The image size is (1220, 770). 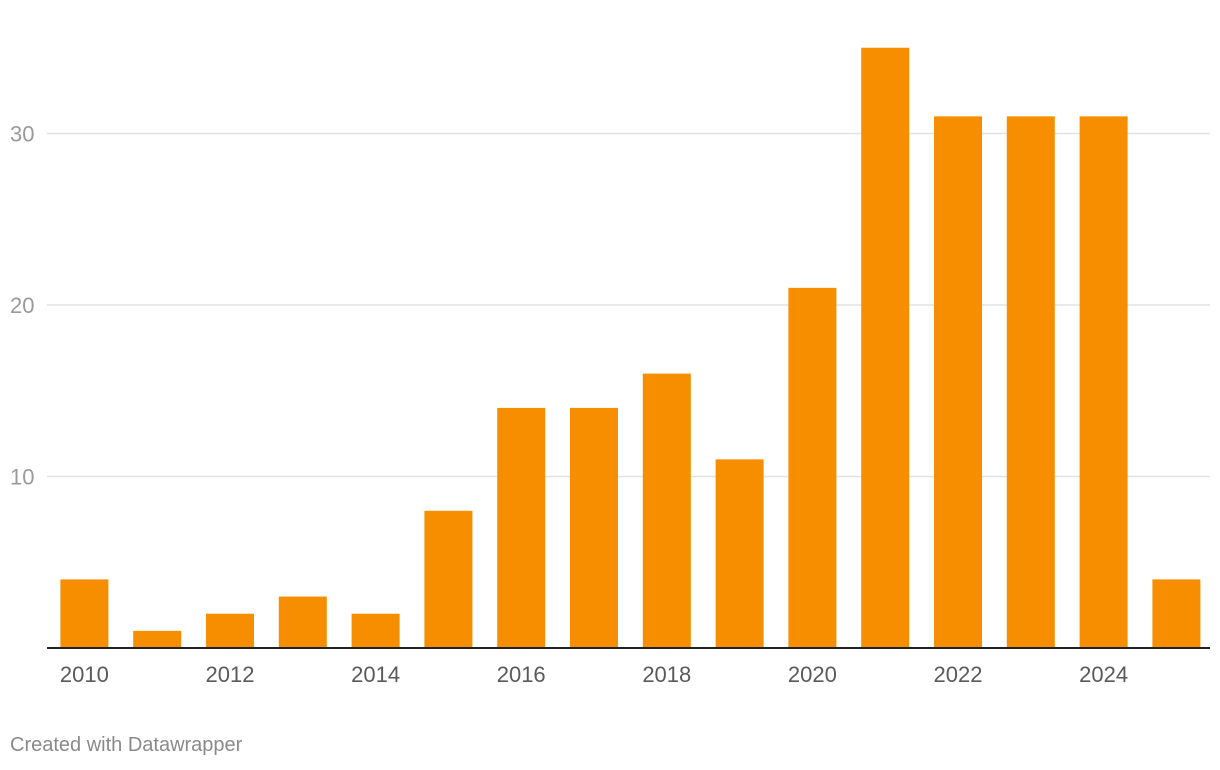 I want to click on x-tick-label-2012: 2012, so click(x=230, y=674).